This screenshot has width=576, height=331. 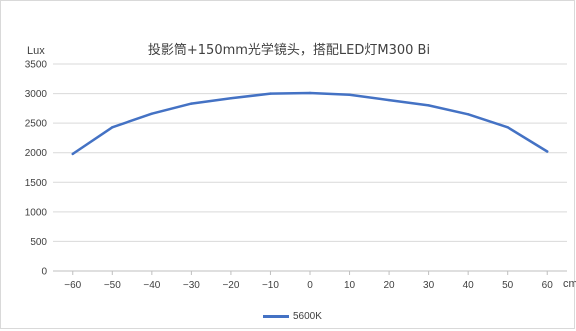 What do you see at coordinates (36, 212) in the screenshot?
I see `y-tick-label: 1000` at bounding box center [36, 212].